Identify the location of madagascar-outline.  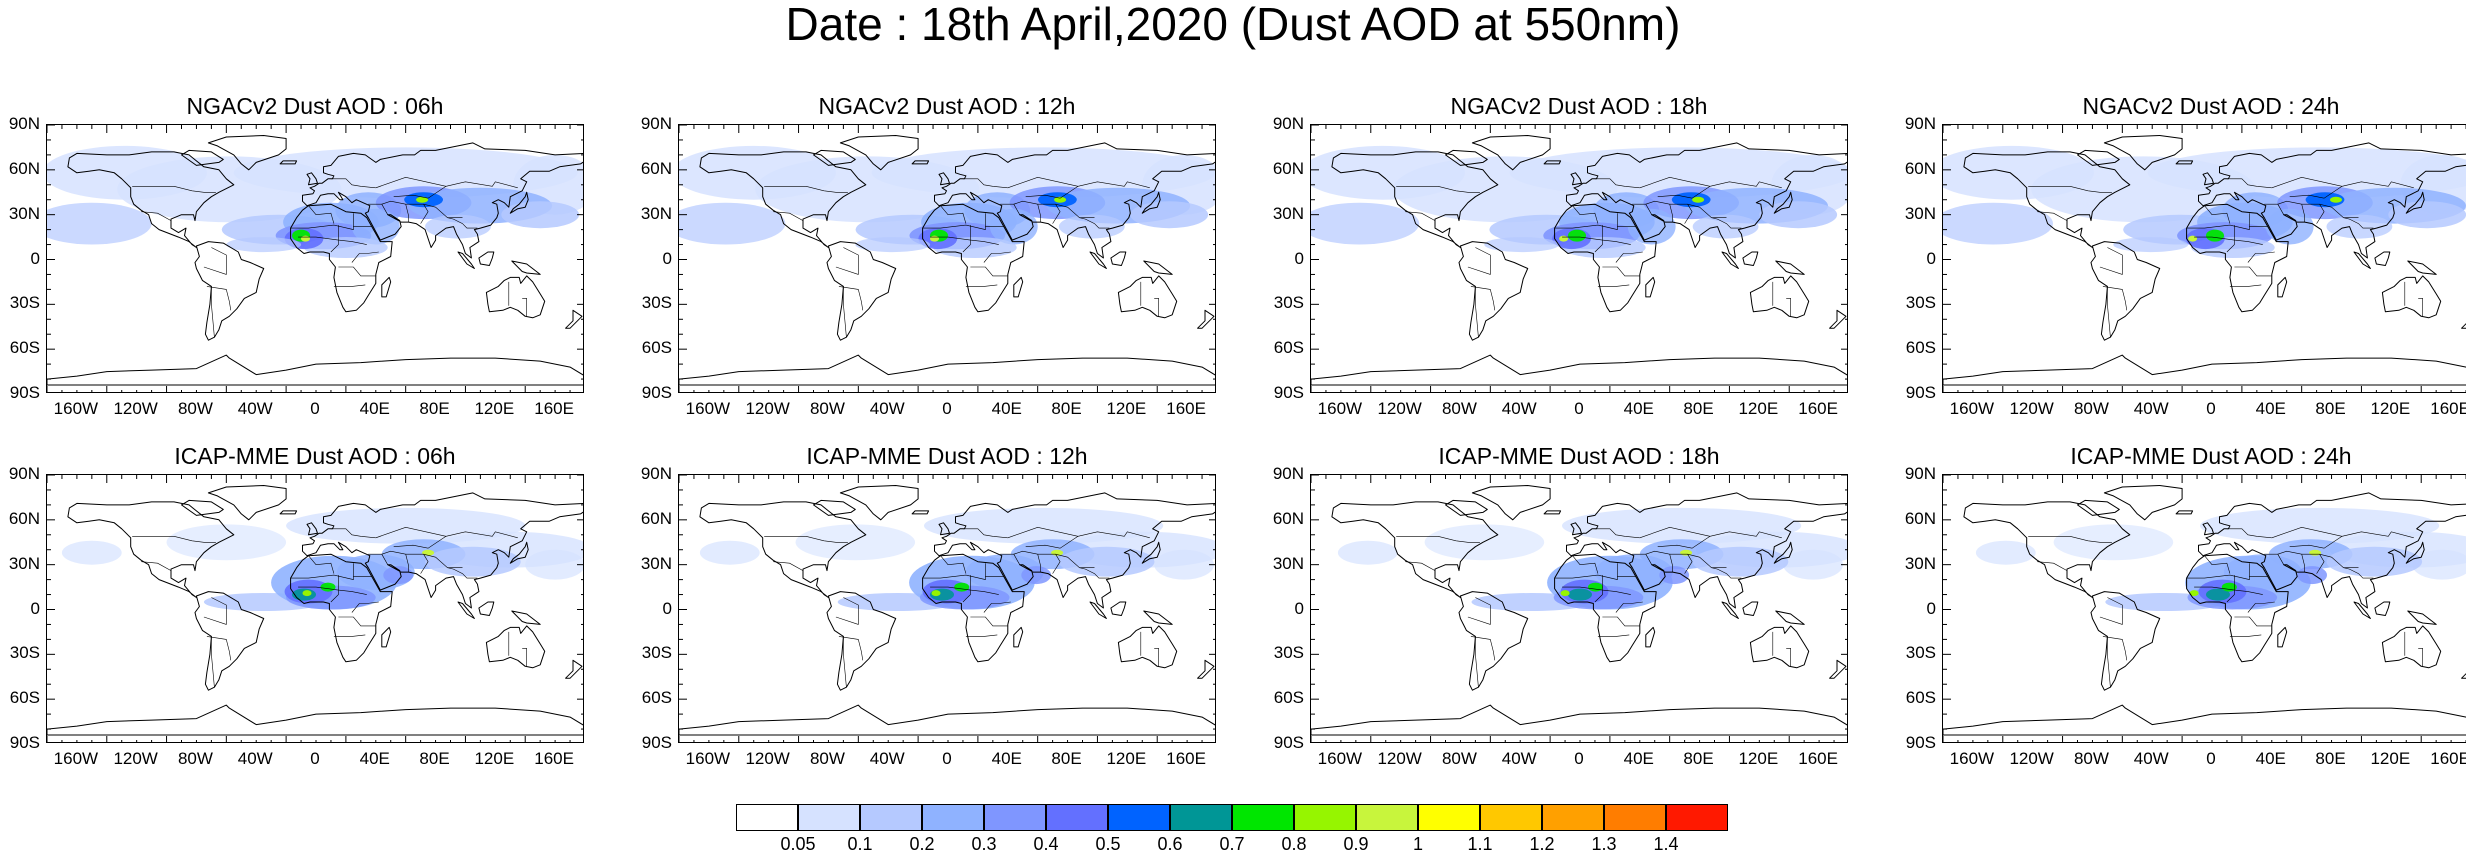
(1018, 287).